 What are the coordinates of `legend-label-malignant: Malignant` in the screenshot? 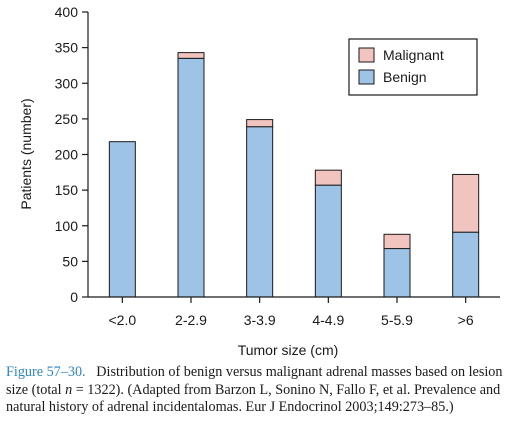 It's located at (413, 55).